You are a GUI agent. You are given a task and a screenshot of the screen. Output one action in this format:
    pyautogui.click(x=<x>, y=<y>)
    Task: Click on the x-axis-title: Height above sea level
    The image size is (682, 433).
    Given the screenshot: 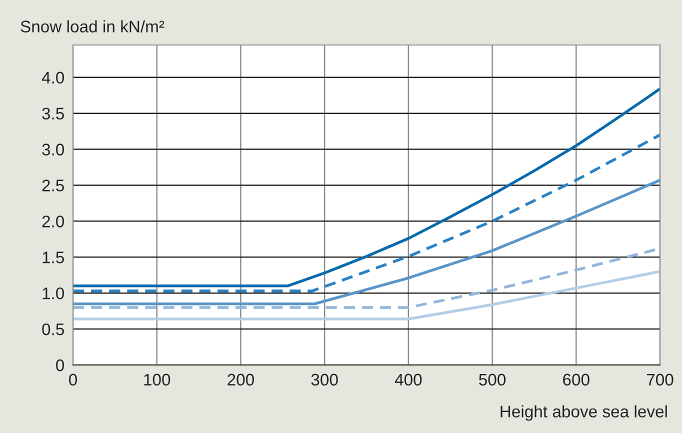 What is the action you would take?
    pyautogui.click(x=583, y=413)
    